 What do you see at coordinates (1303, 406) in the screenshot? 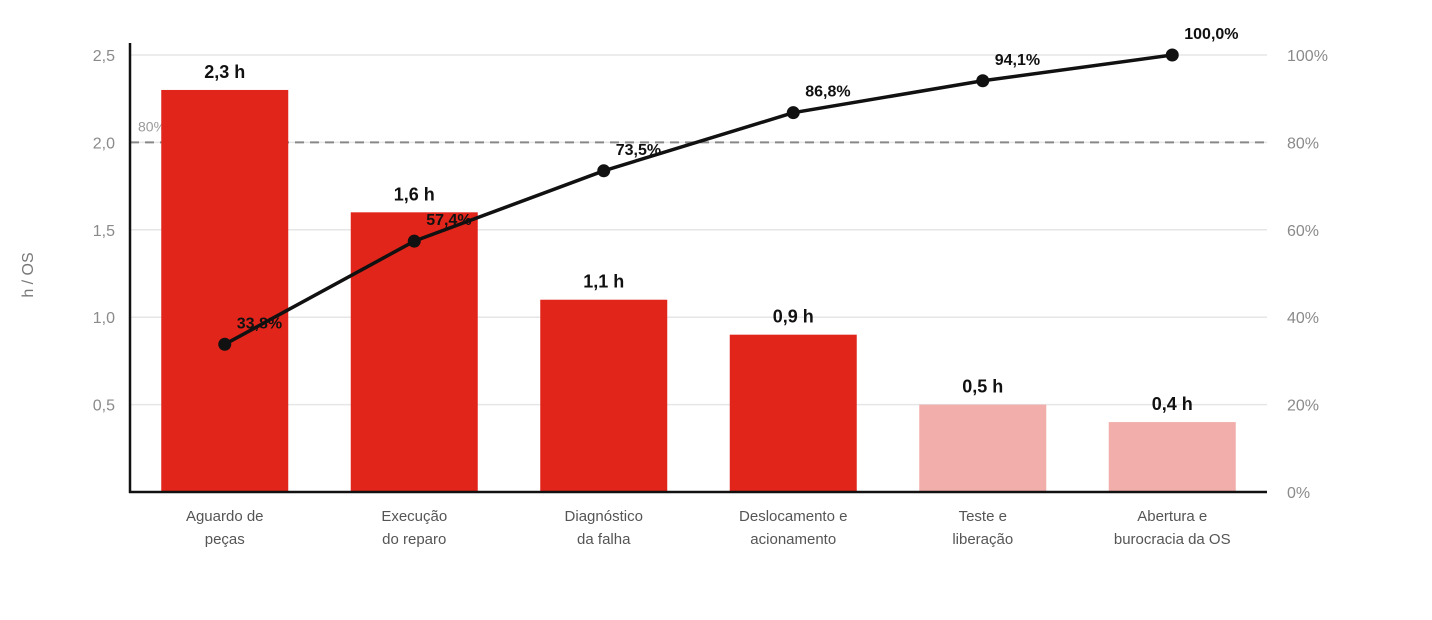
I see `y2-tick-label: 20%` at bounding box center [1303, 406].